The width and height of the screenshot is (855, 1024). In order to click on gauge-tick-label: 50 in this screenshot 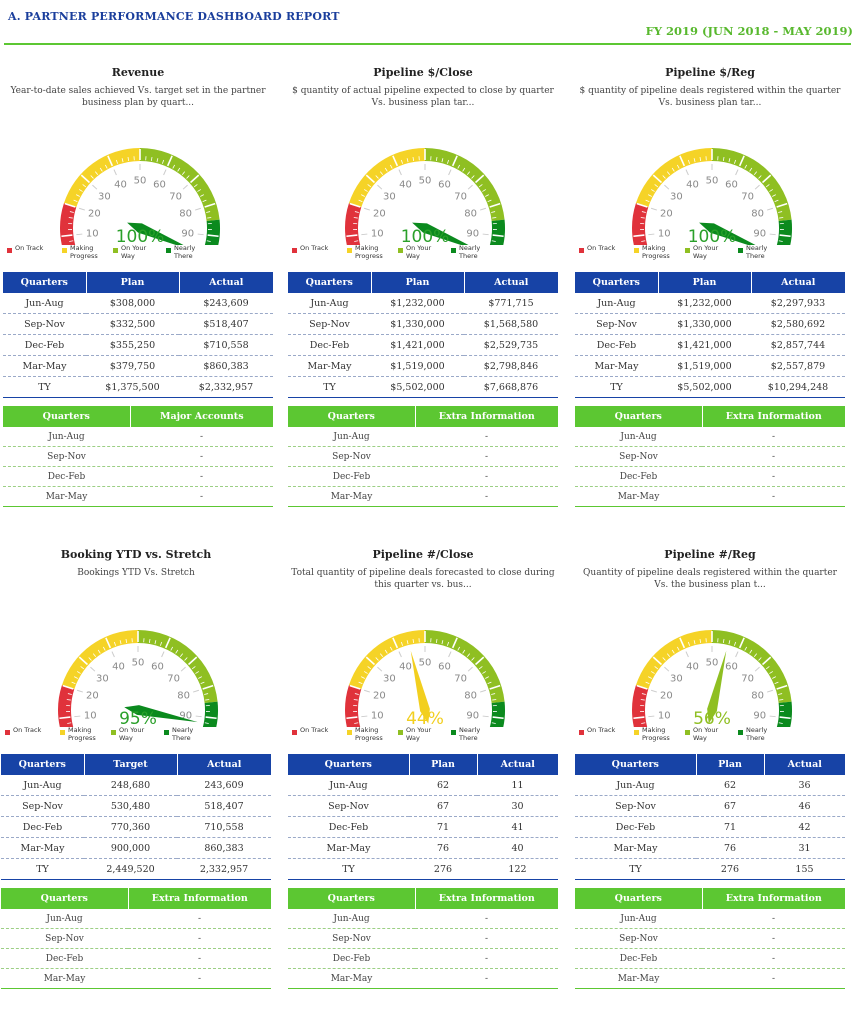, I will do `click(425, 663)`.